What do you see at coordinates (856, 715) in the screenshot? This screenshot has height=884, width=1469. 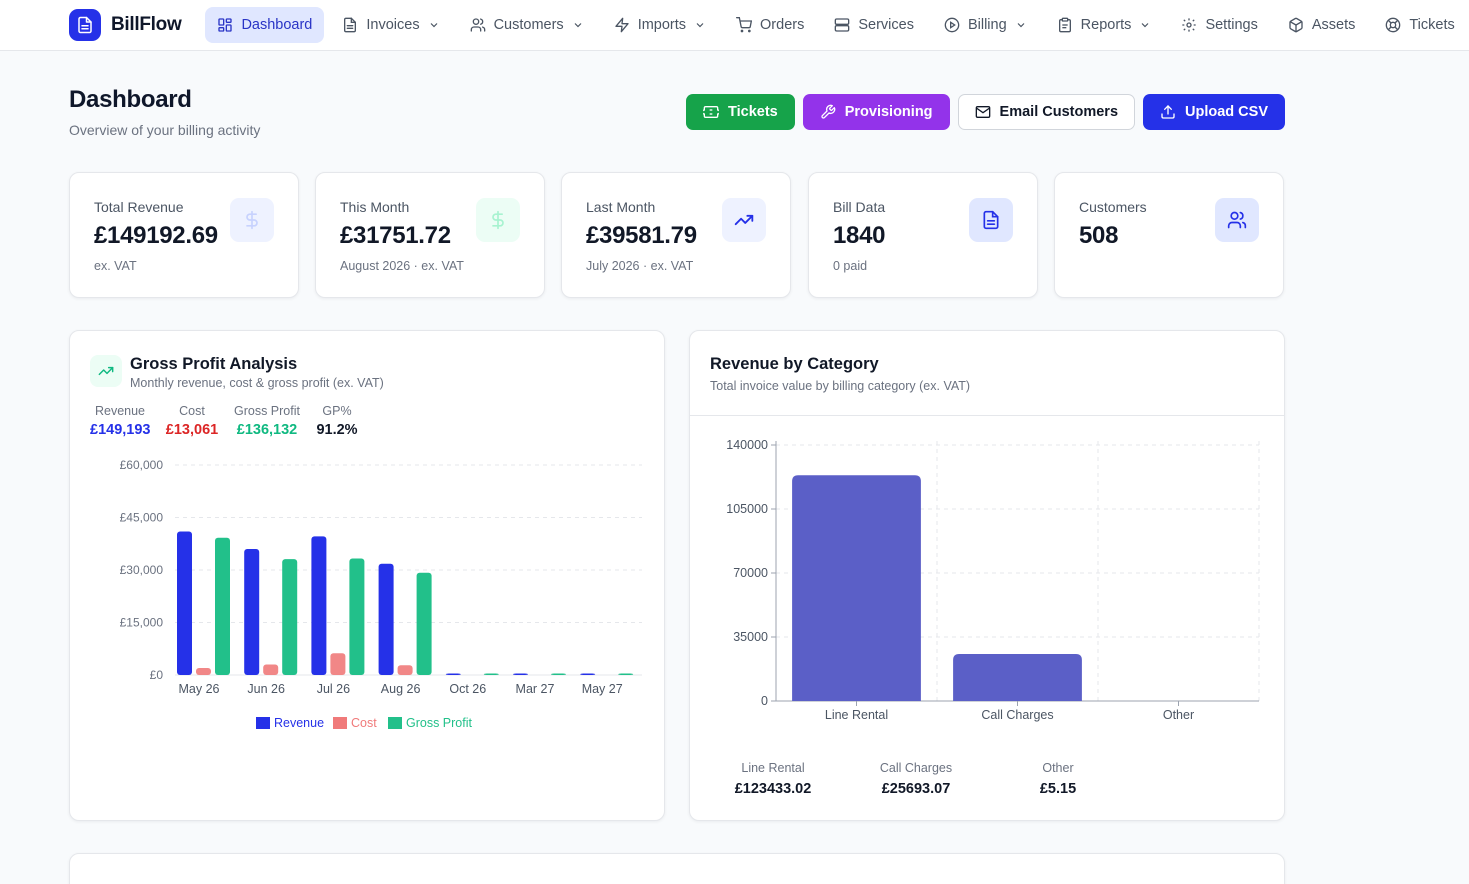 I see `x-tick-label: Line Rental` at bounding box center [856, 715].